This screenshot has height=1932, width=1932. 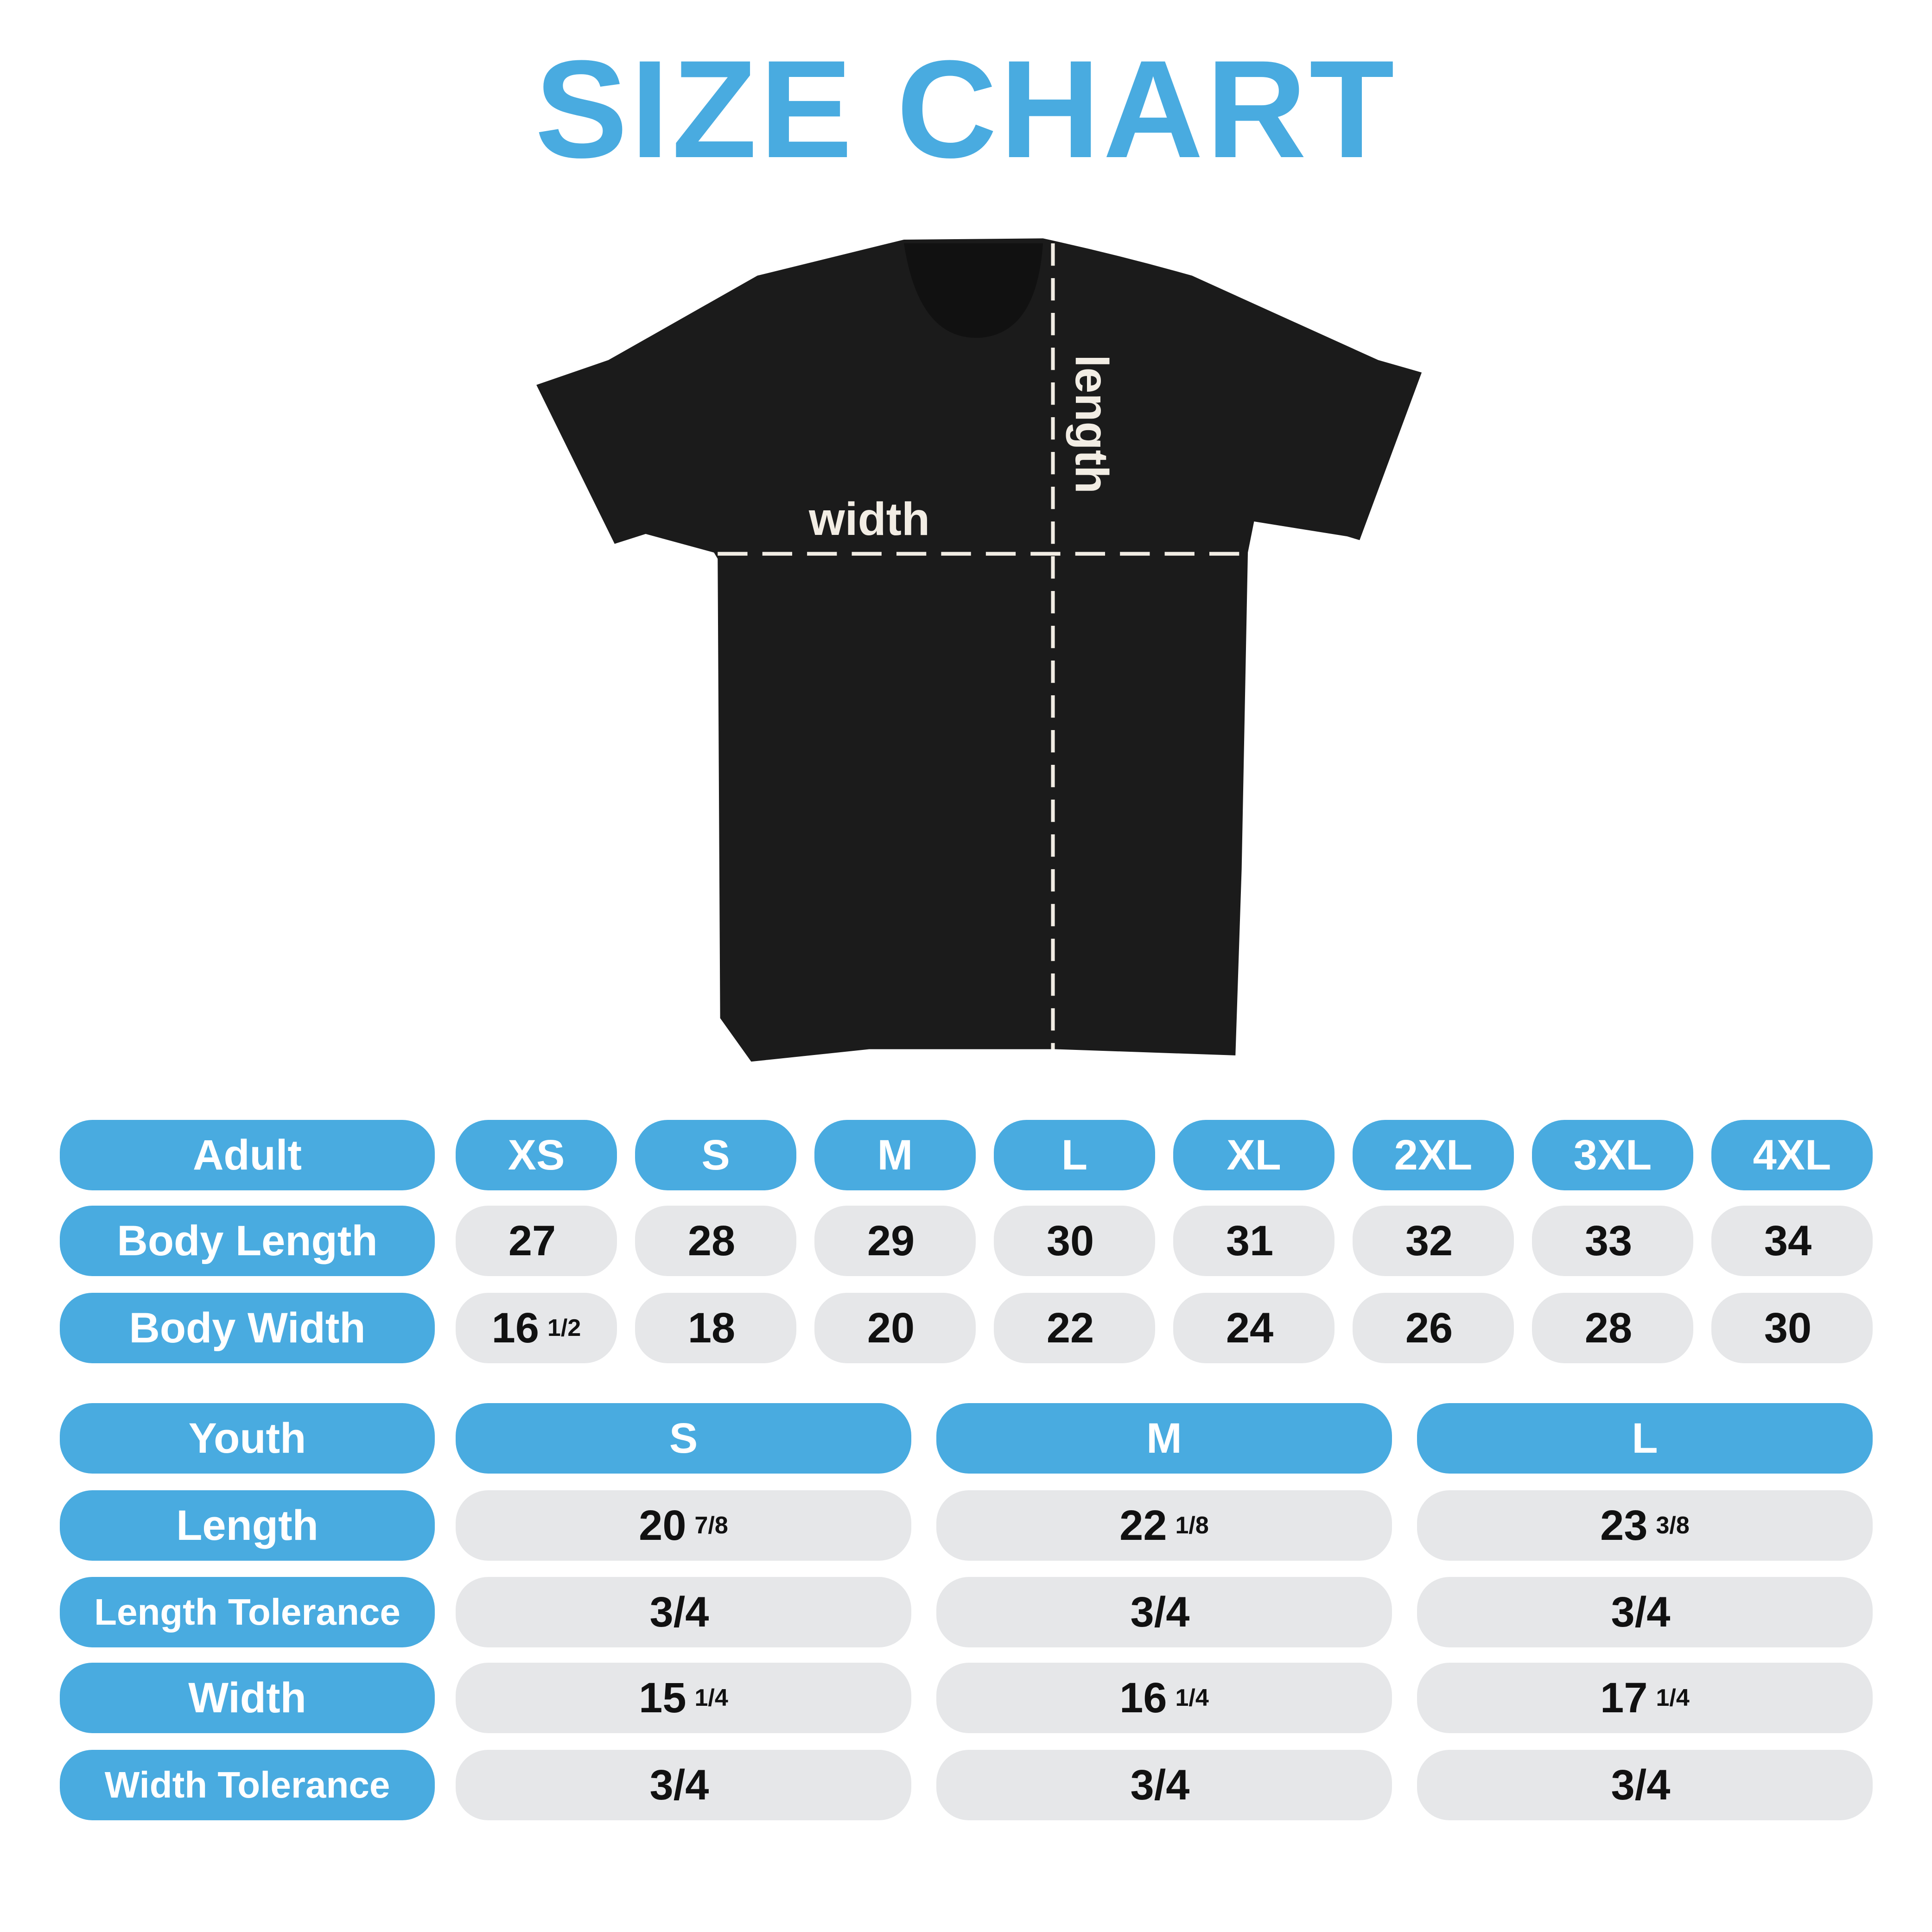 I want to click on table-cell: 23 3/8, so click(x=1645, y=1525).